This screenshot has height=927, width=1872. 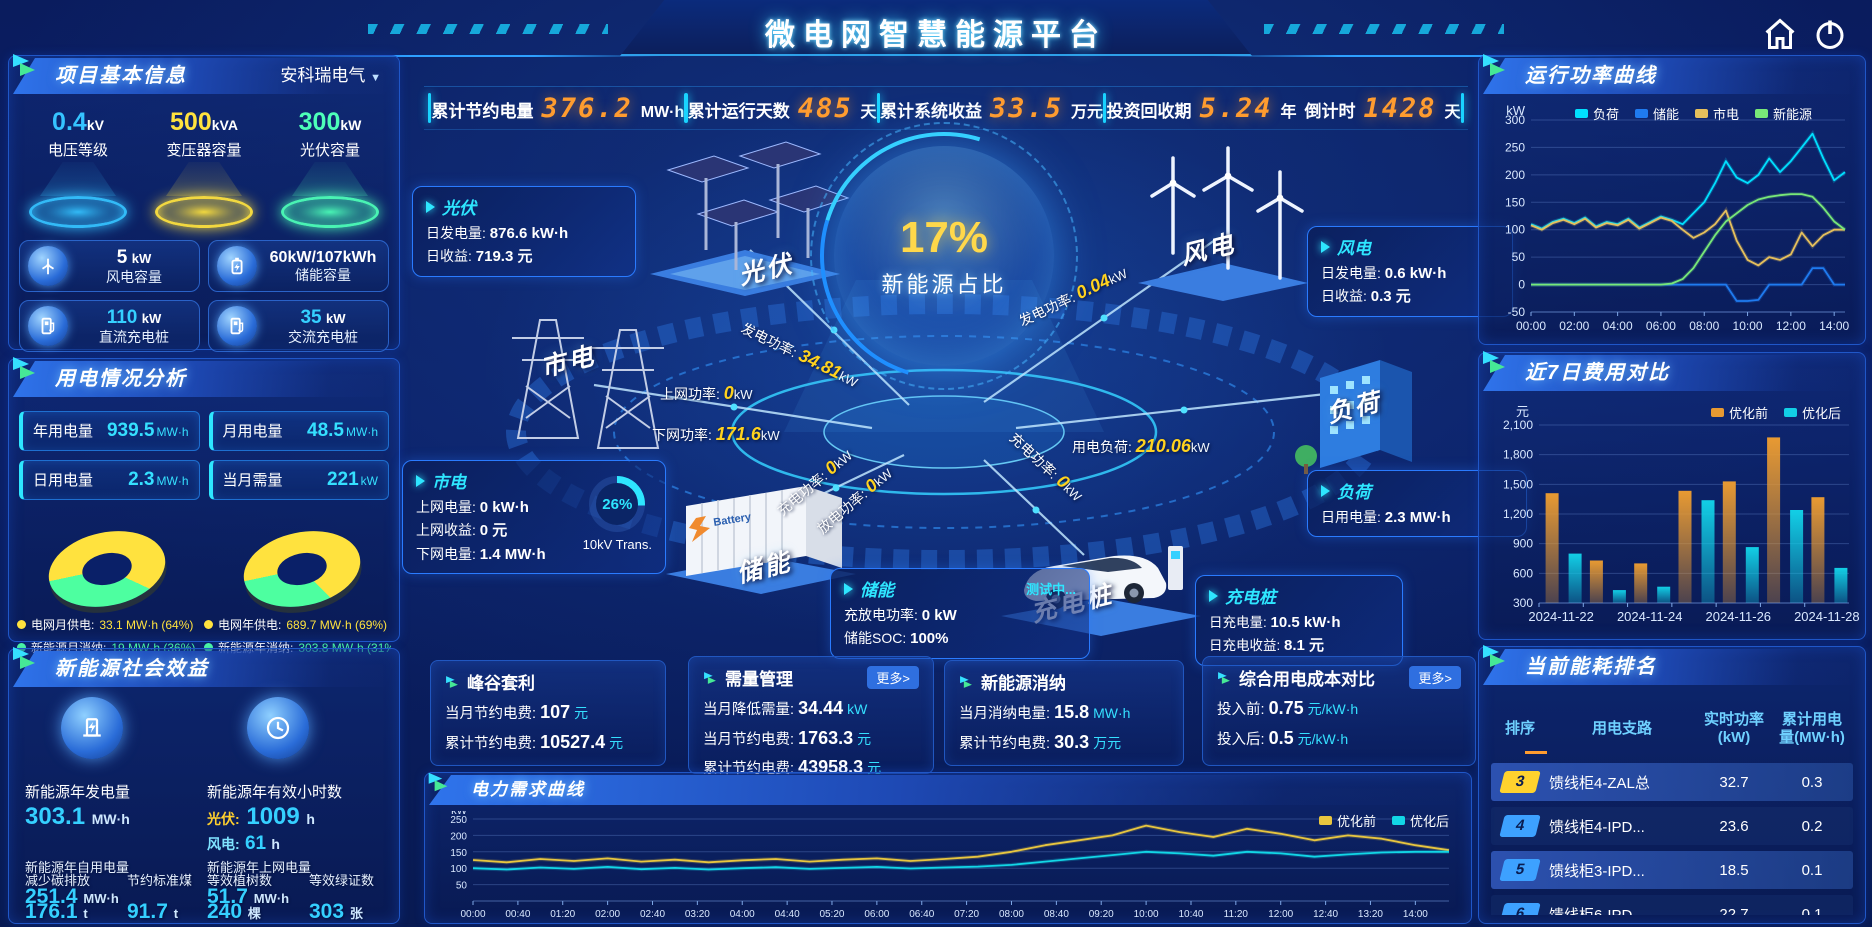 I want to click on legend-item: 电网月供电: 33.1 MW·h (64%), so click(x=110, y=624).